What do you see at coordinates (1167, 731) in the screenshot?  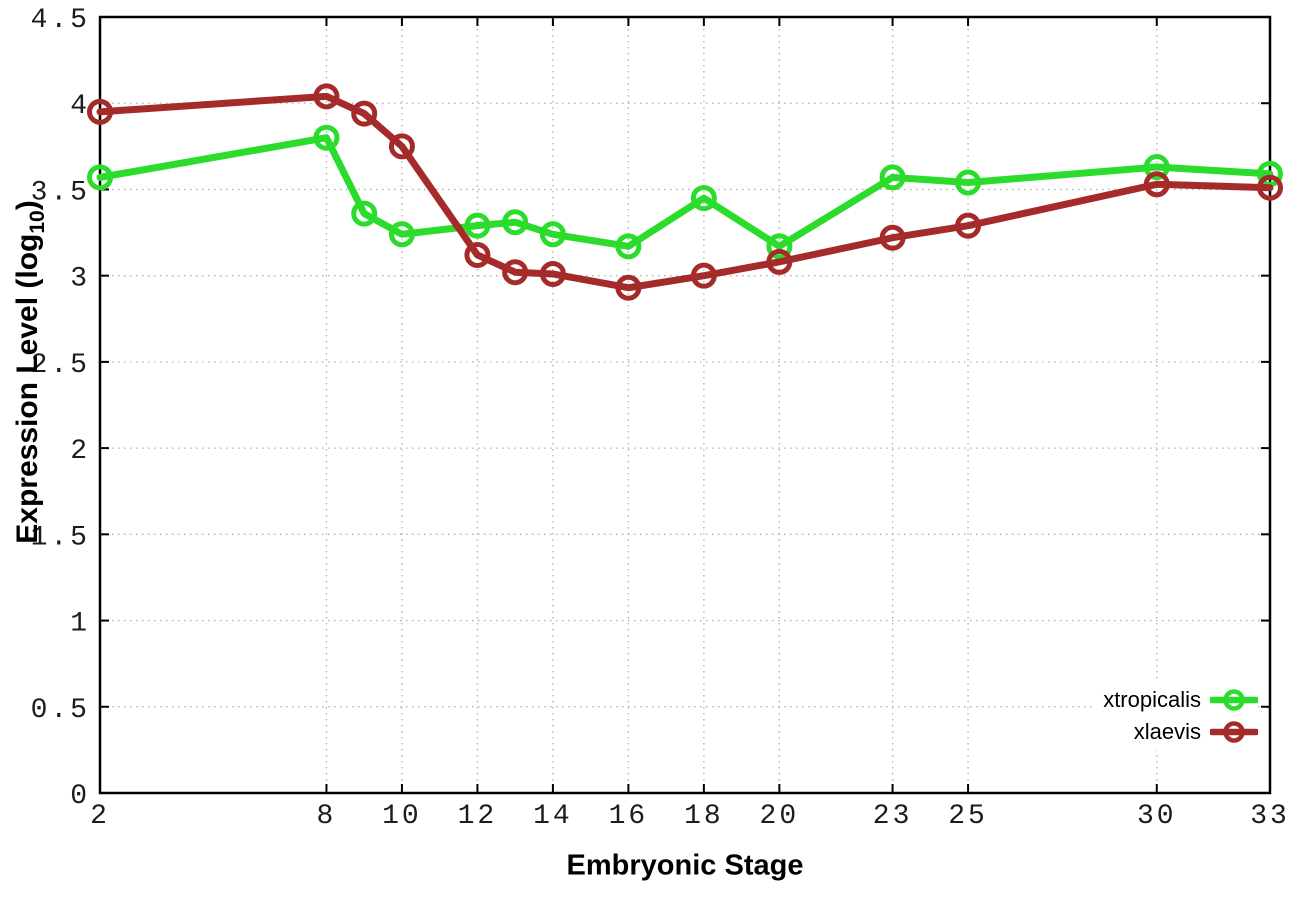 I see `legend-label: xlaevis` at bounding box center [1167, 731].